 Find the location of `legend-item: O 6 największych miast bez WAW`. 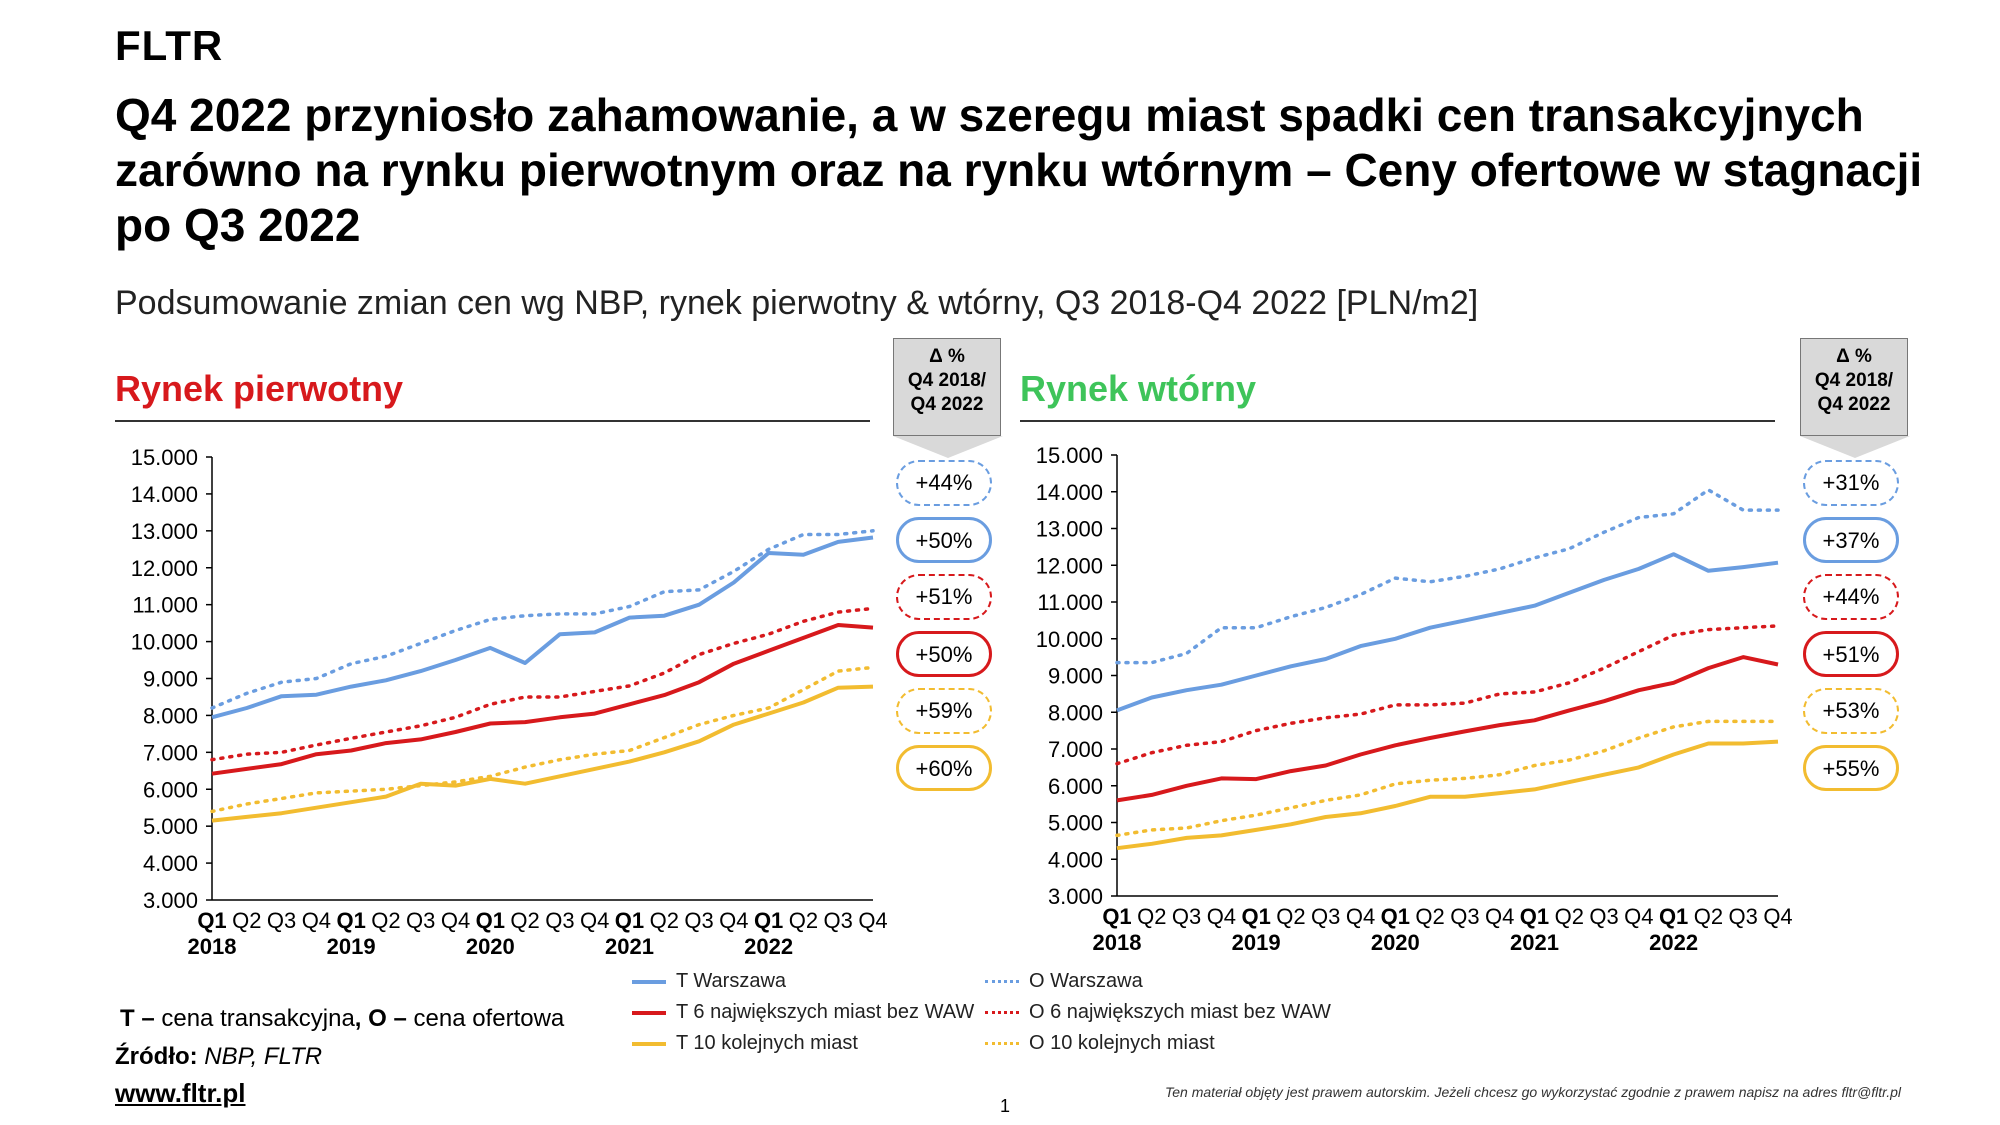

legend-item: O 6 największych miast bez WAW is located at coordinates (1158, 1012).